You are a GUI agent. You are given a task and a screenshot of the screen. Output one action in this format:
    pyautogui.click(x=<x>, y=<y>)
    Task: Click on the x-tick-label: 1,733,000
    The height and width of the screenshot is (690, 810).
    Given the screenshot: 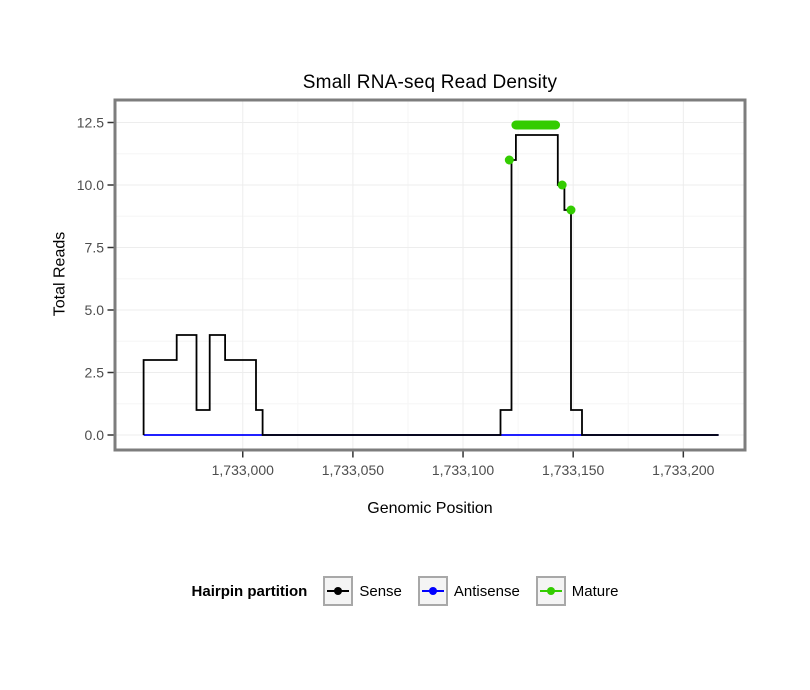 What is the action you would take?
    pyautogui.click(x=243, y=470)
    